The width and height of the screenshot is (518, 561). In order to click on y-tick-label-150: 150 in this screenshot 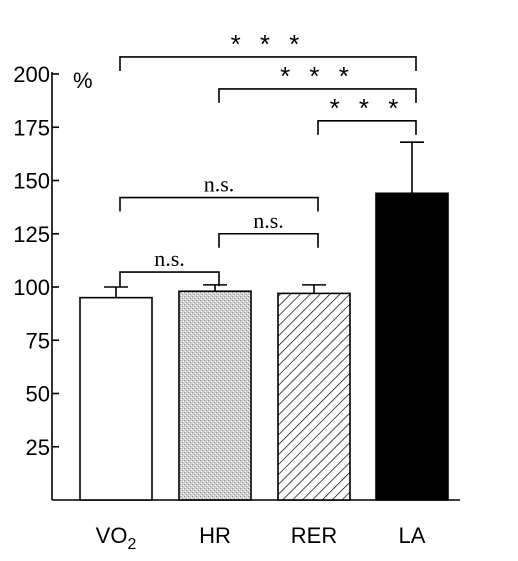, I will do `click(31, 181)`.